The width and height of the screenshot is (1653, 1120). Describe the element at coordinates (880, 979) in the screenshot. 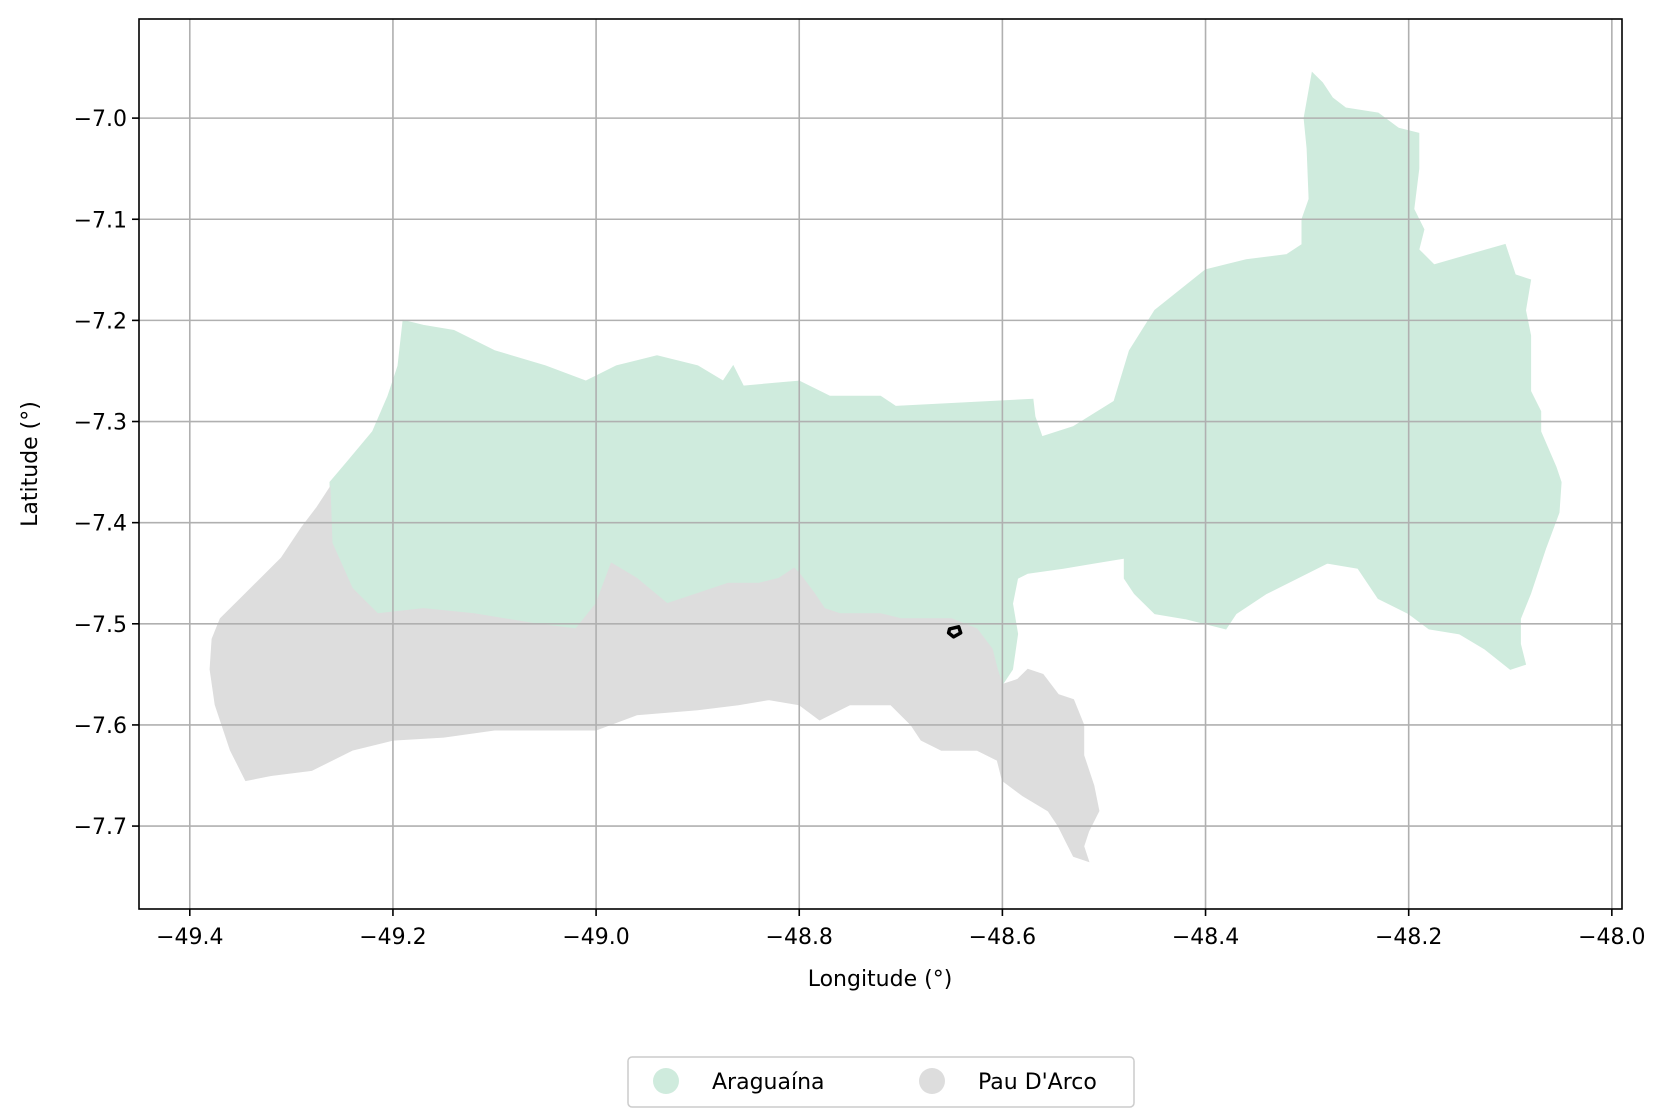

I see `x-axis-label: Longitude (°)` at that location.